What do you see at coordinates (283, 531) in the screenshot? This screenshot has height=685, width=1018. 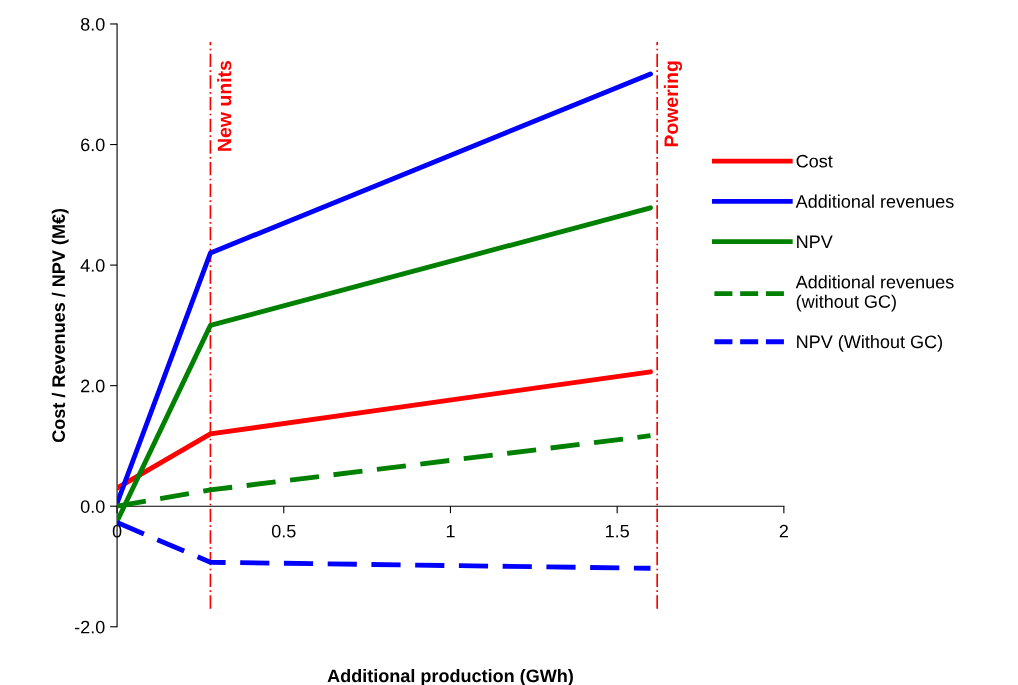 I see `x-tick-label: 0.5` at bounding box center [283, 531].